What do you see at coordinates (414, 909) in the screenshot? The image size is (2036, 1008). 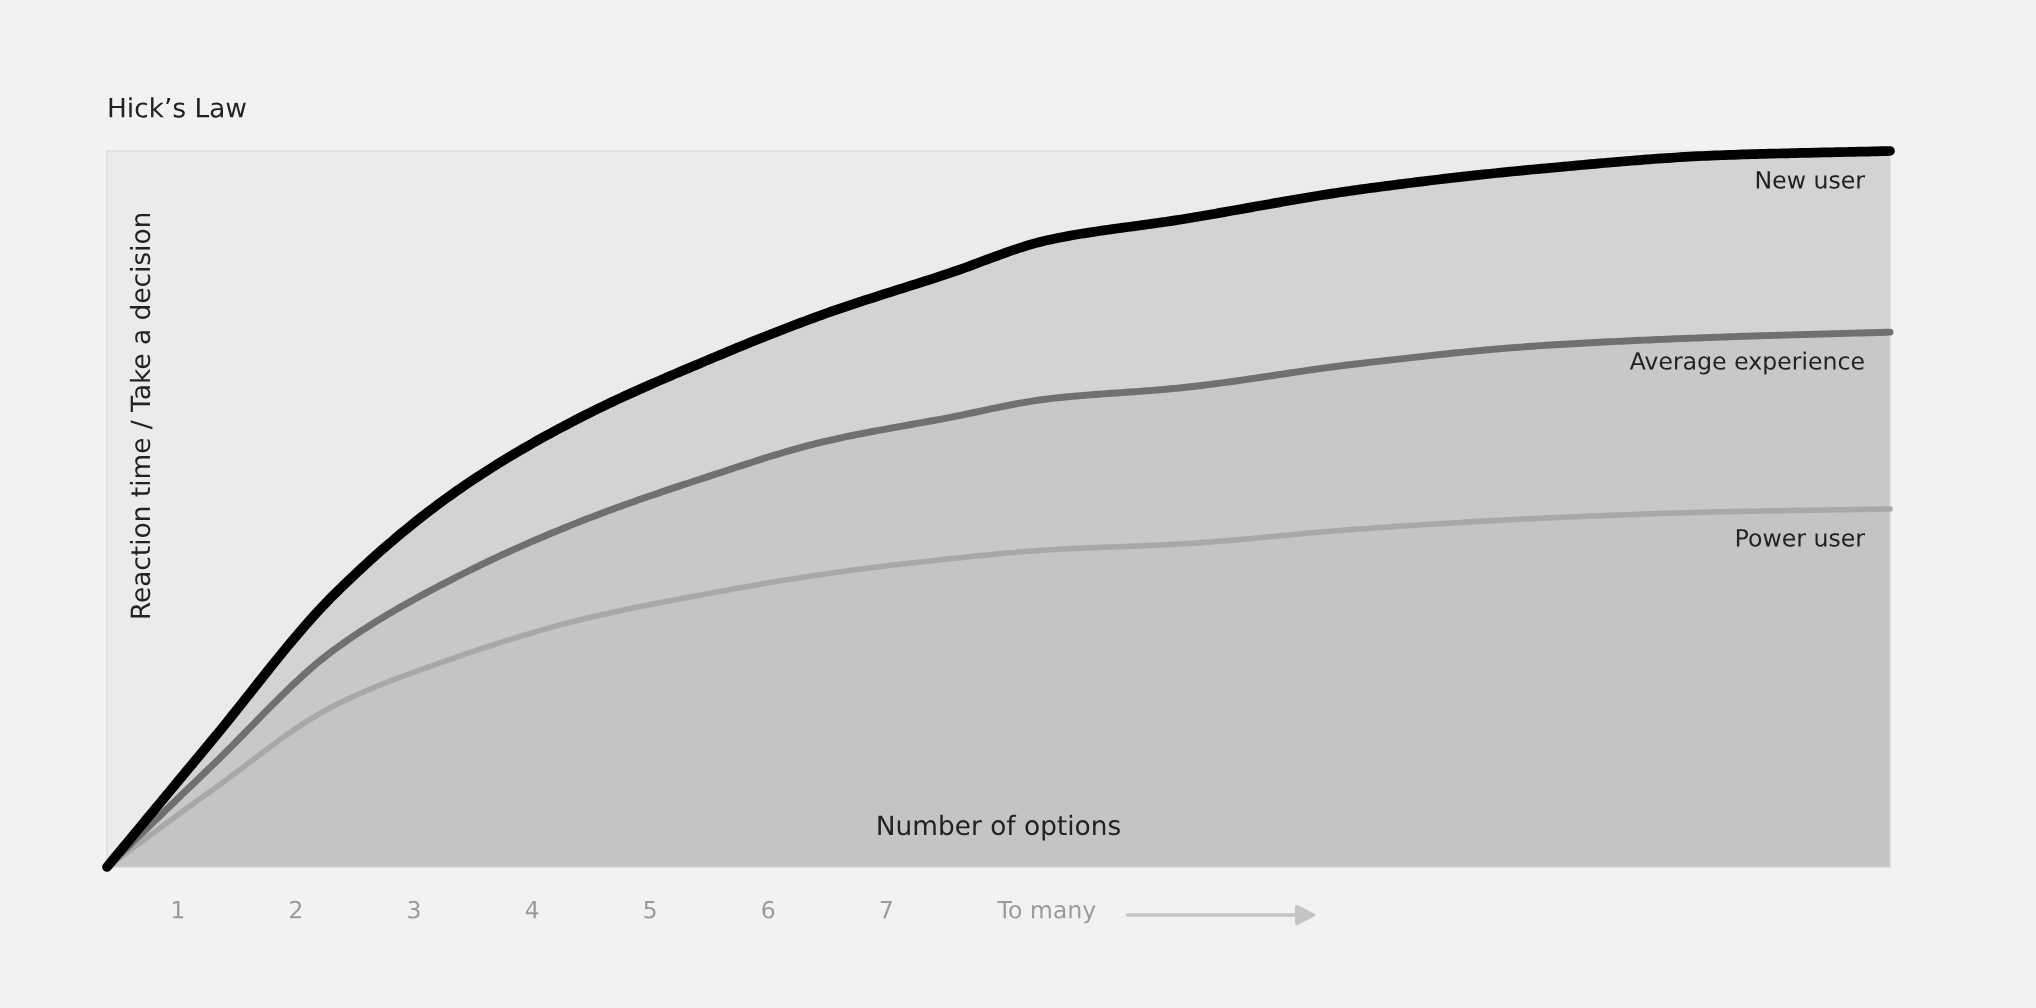 I see `x-tick-label: 3` at bounding box center [414, 909].